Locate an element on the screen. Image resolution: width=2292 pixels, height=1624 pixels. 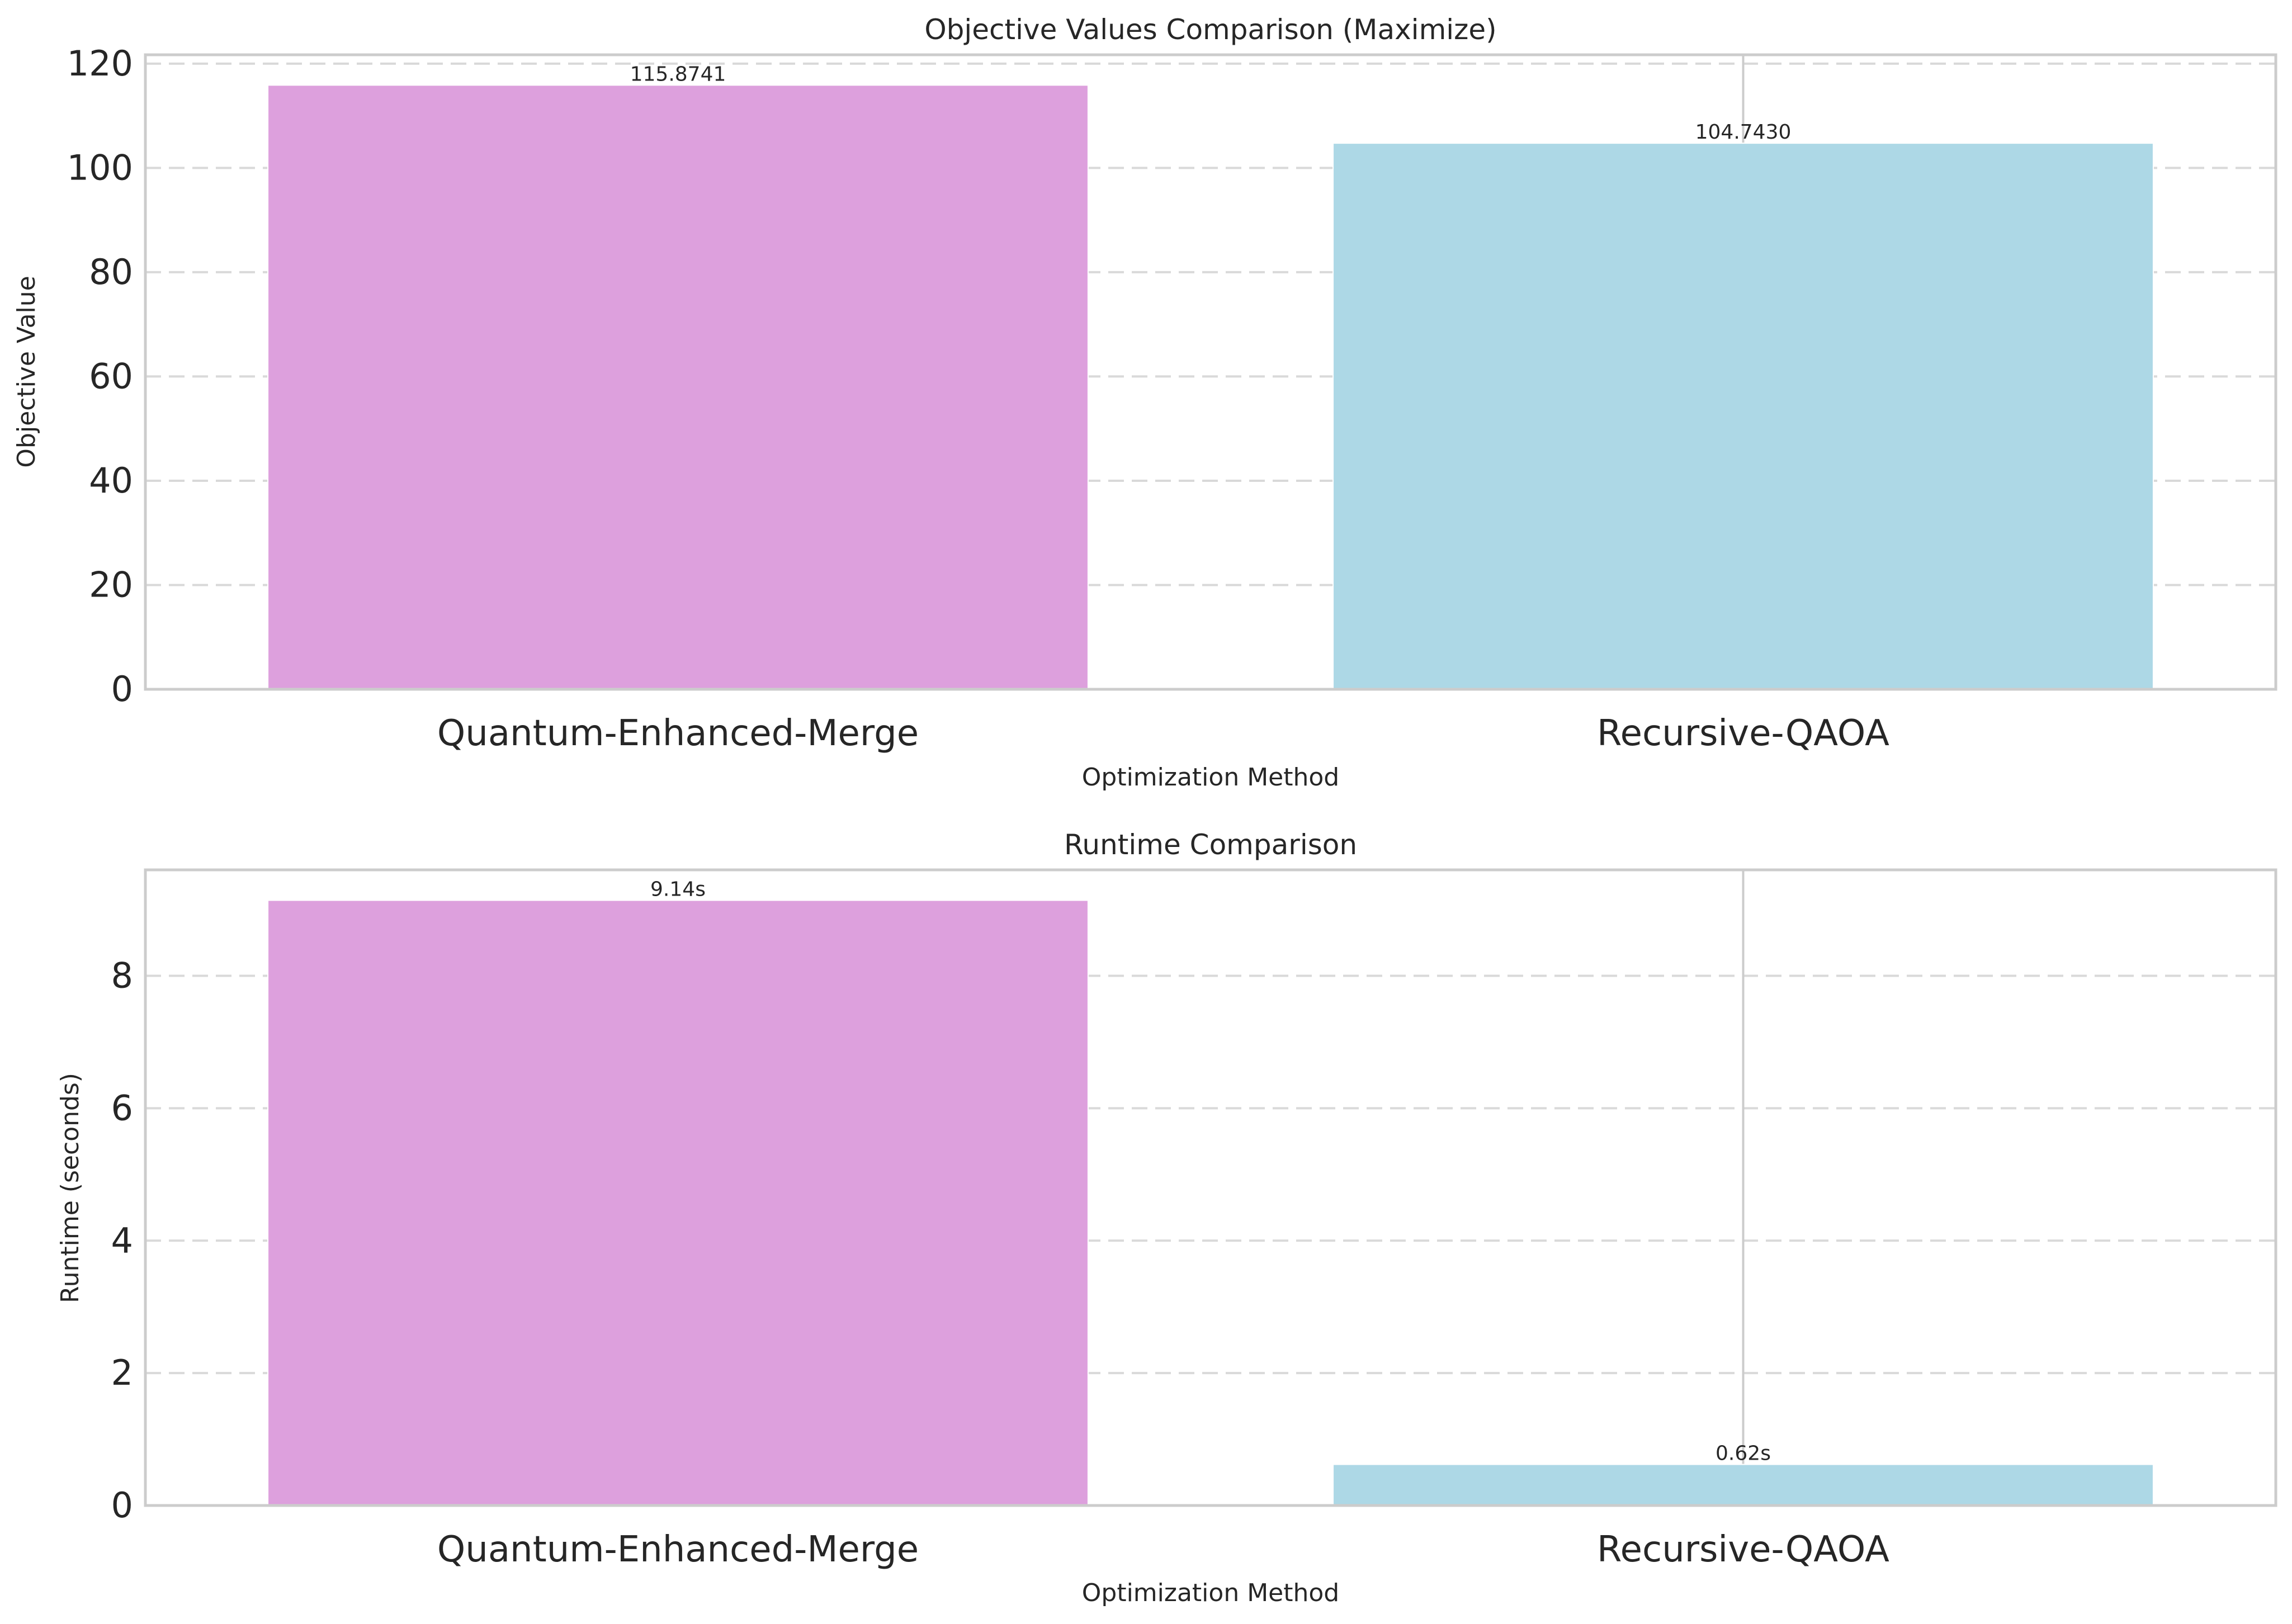
runtime-value-label-1: 0.62s is located at coordinates (1743, 1453).